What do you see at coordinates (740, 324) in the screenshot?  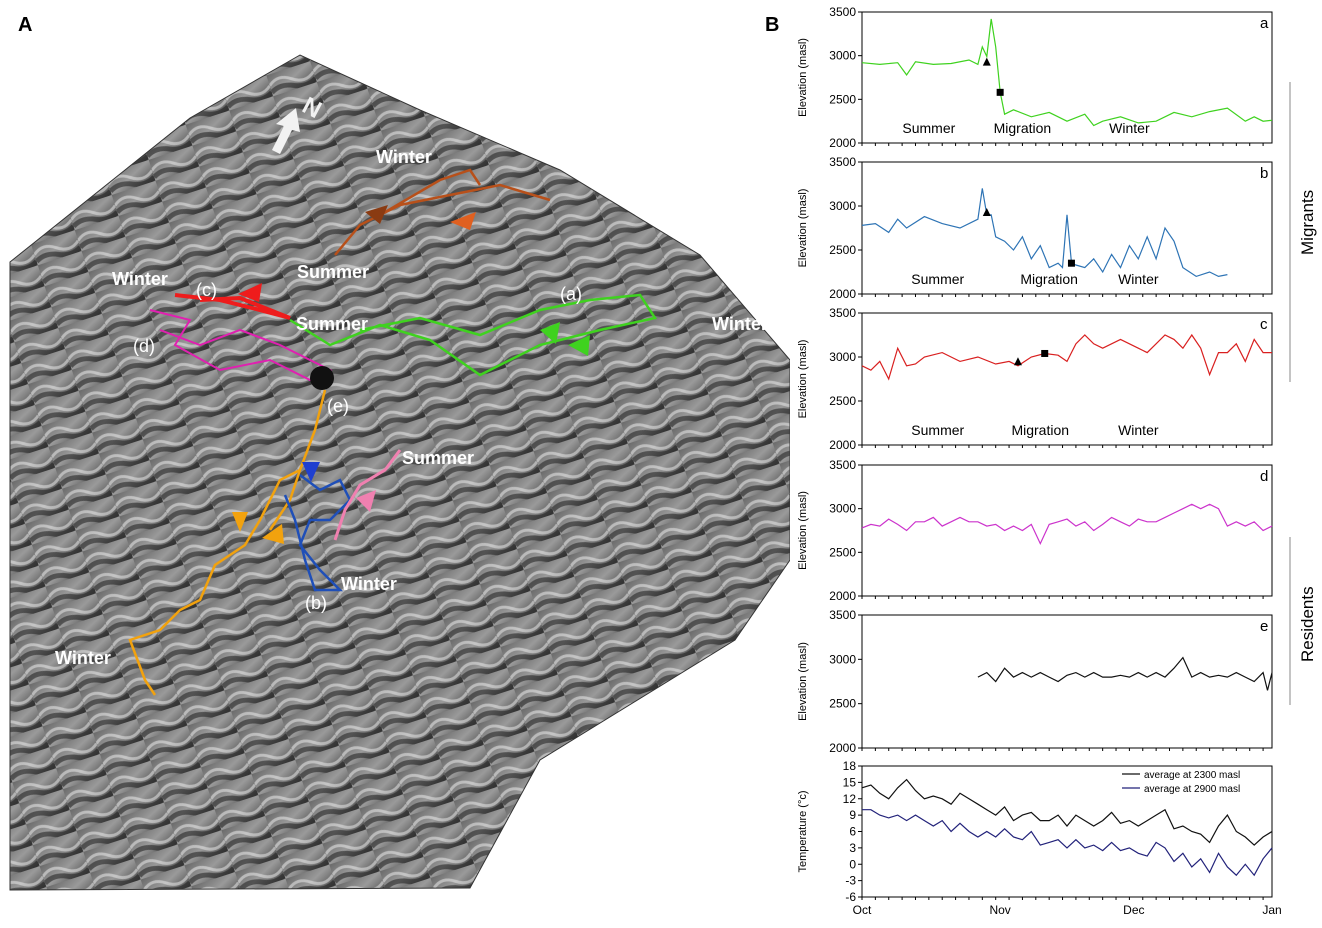 I see `label-winter-right: Winter` at bounding box center [740, 324].